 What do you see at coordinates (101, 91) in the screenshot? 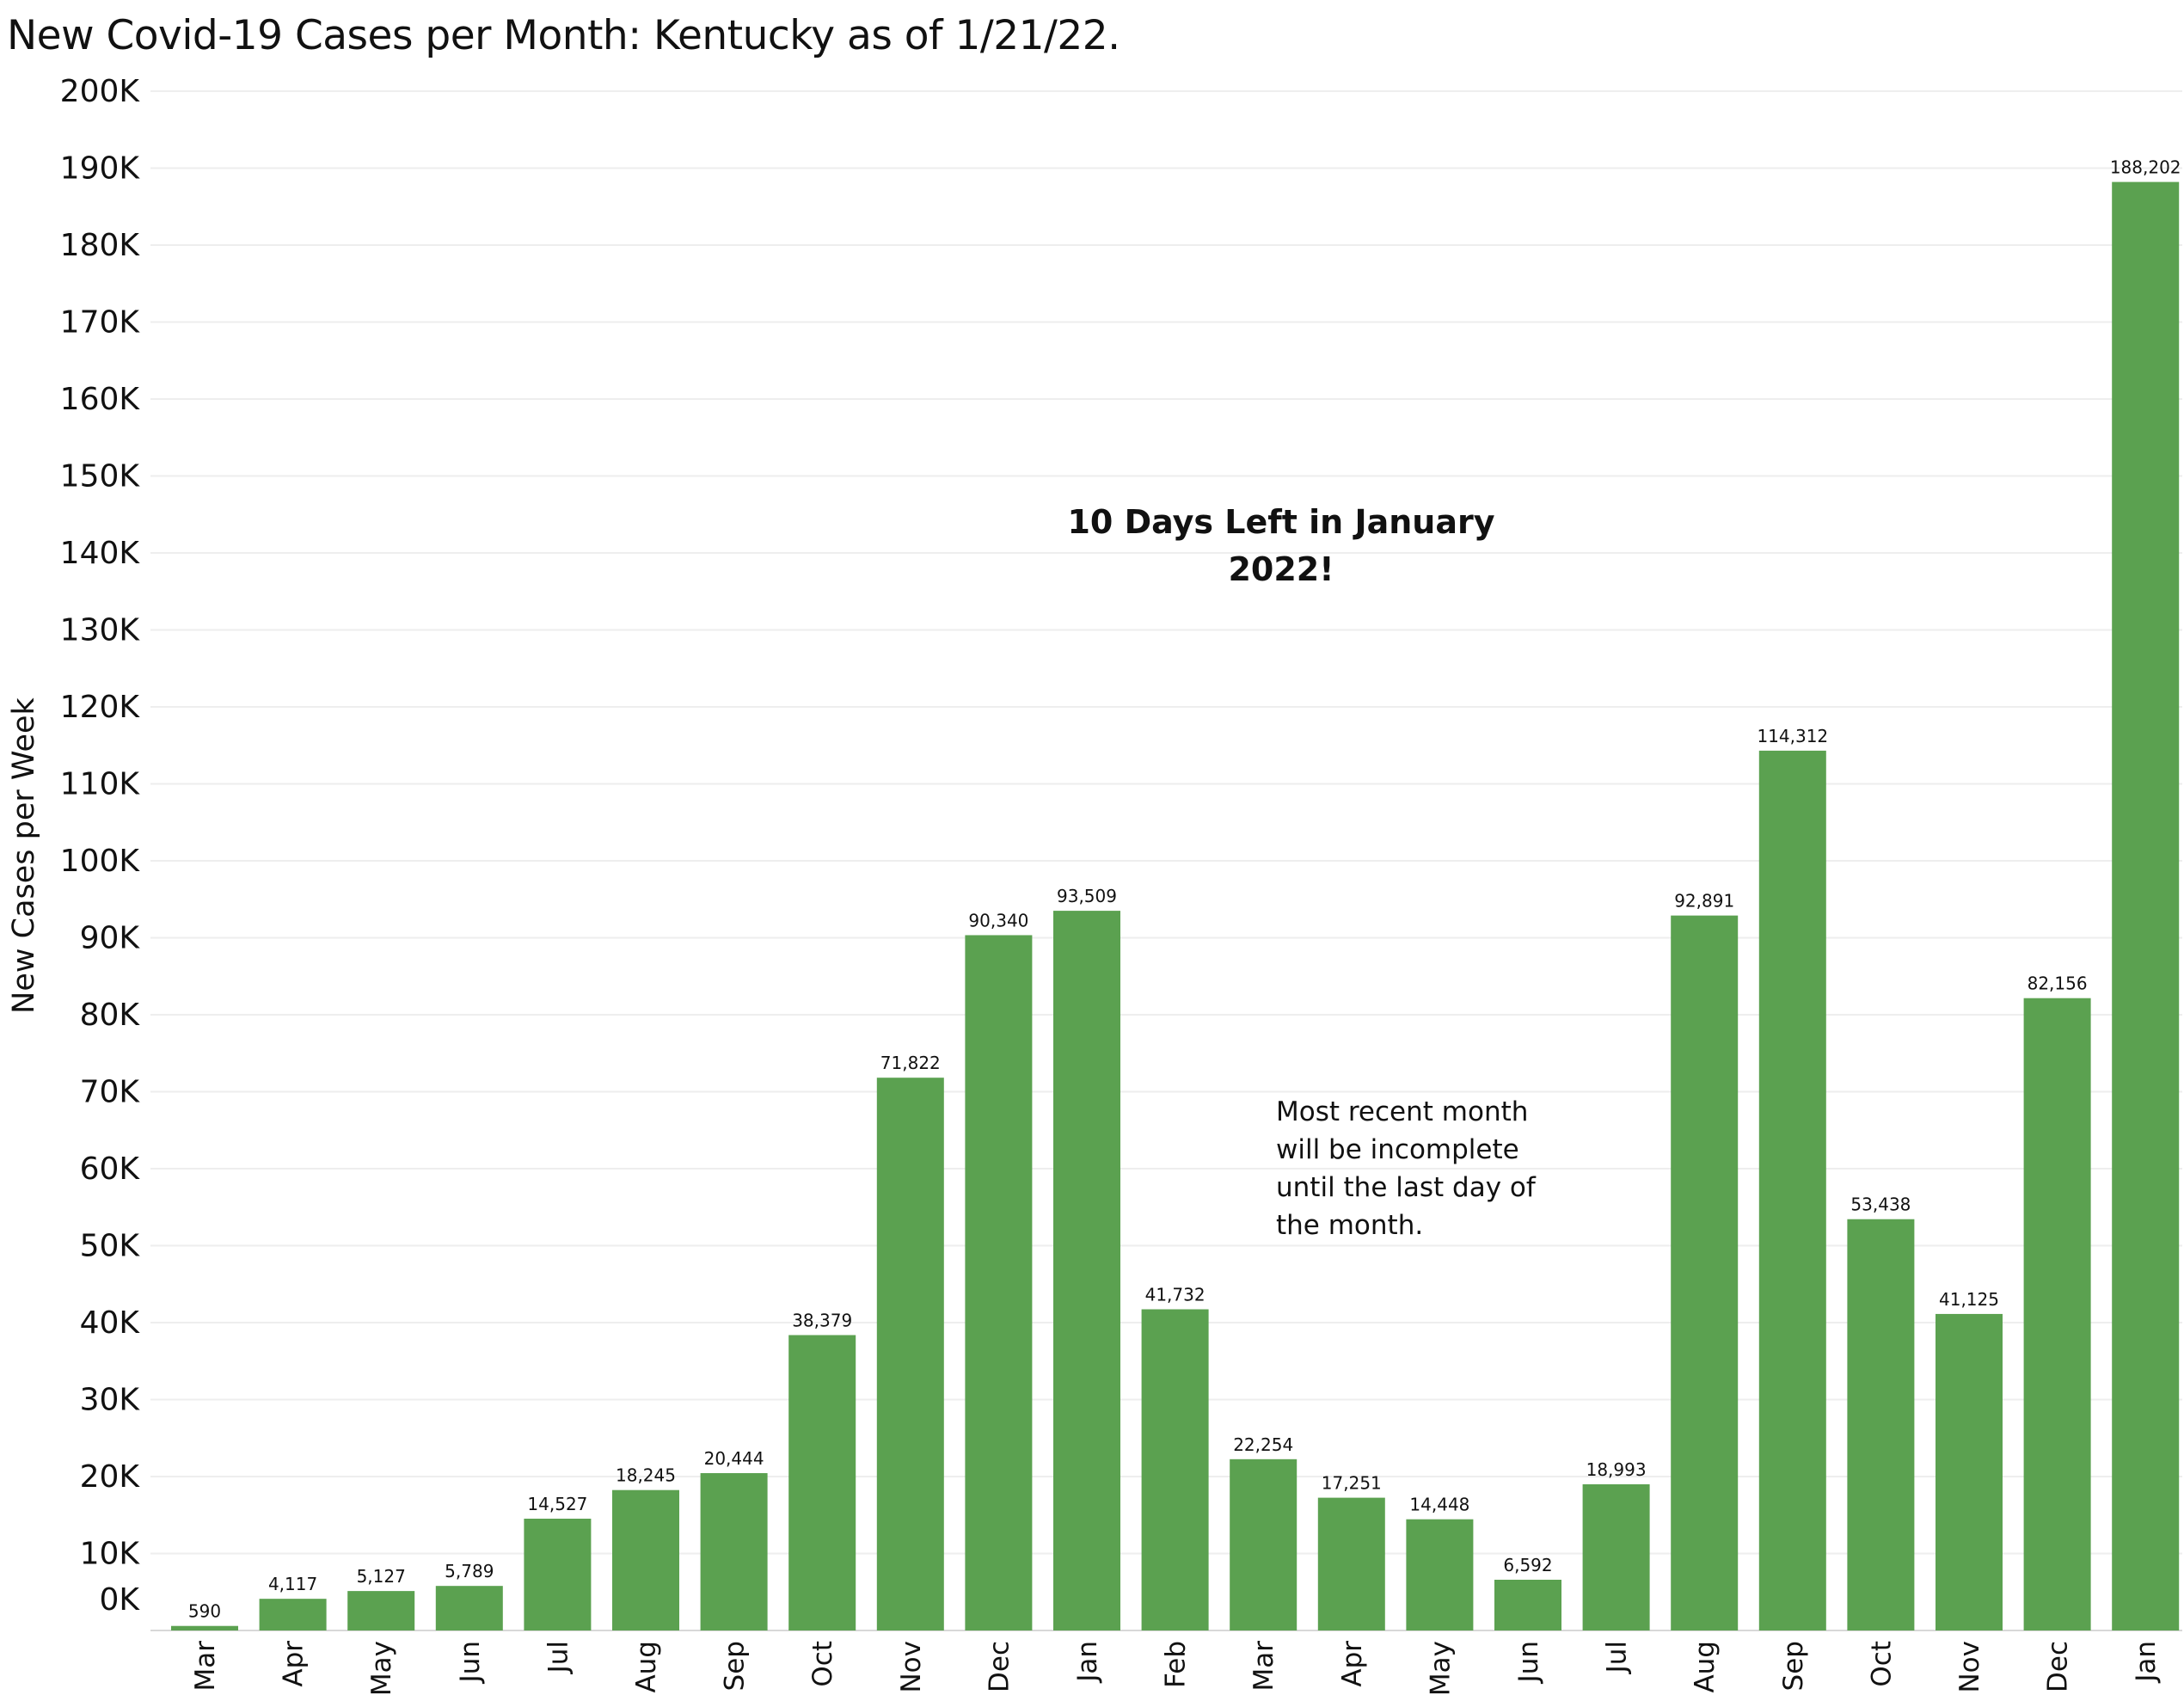
I see `y-tick-label: 200K` at bounding box center [101, 91].